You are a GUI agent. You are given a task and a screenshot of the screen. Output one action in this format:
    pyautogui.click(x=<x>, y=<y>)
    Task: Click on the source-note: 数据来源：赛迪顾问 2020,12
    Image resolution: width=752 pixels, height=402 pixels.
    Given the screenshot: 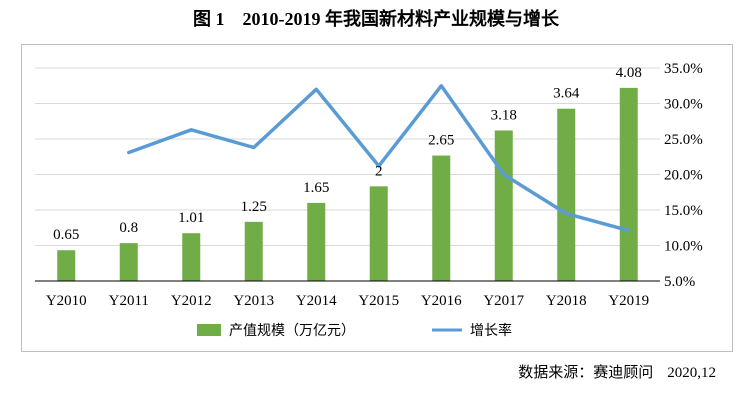 What is the action you would take?
    pyautogui.click(x=617, y=372)
    